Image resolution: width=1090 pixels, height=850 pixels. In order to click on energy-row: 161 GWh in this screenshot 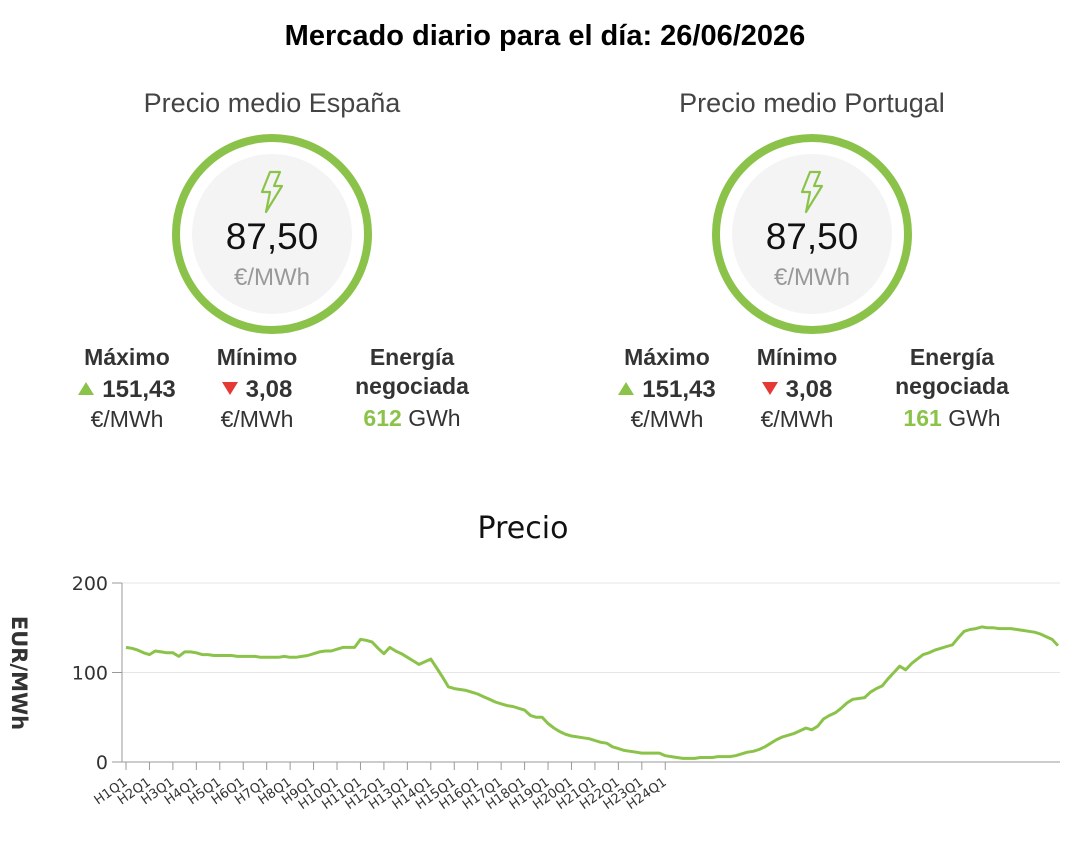, I will do `click(952, 418)`.